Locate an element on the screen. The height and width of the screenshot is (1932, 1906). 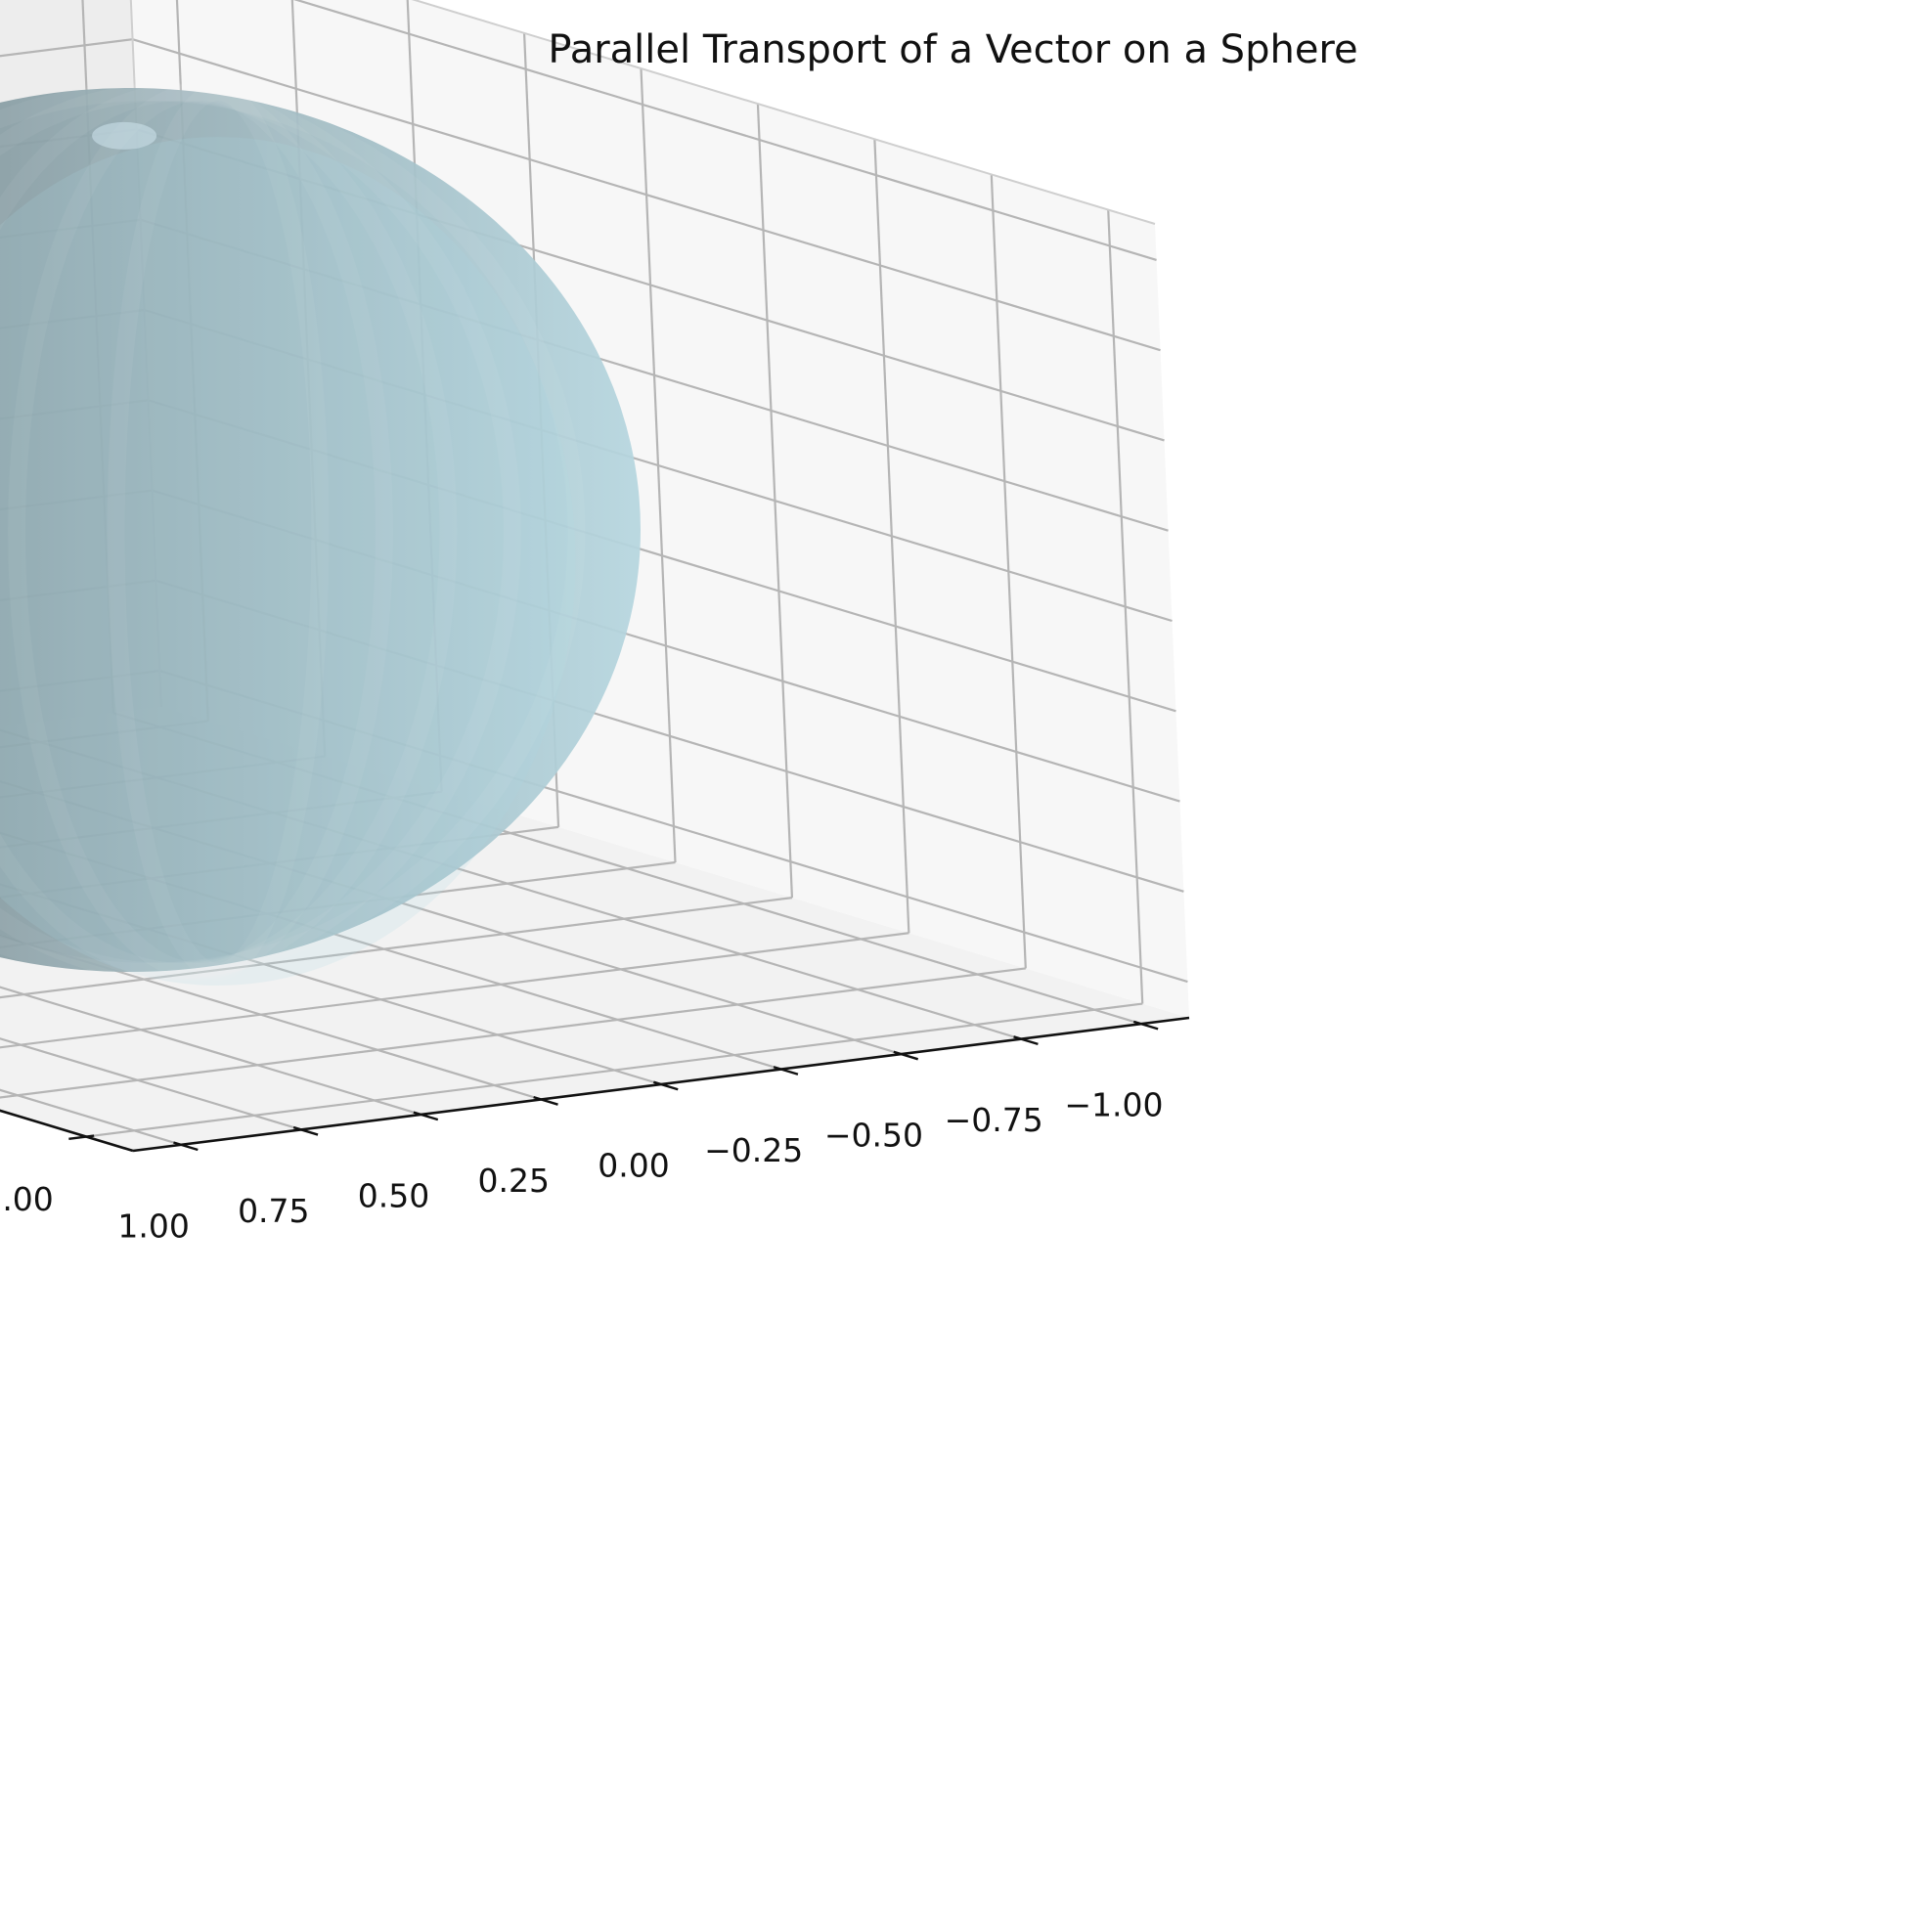
x-tick-label: 0.75 is located at coordinates (274, 1211).